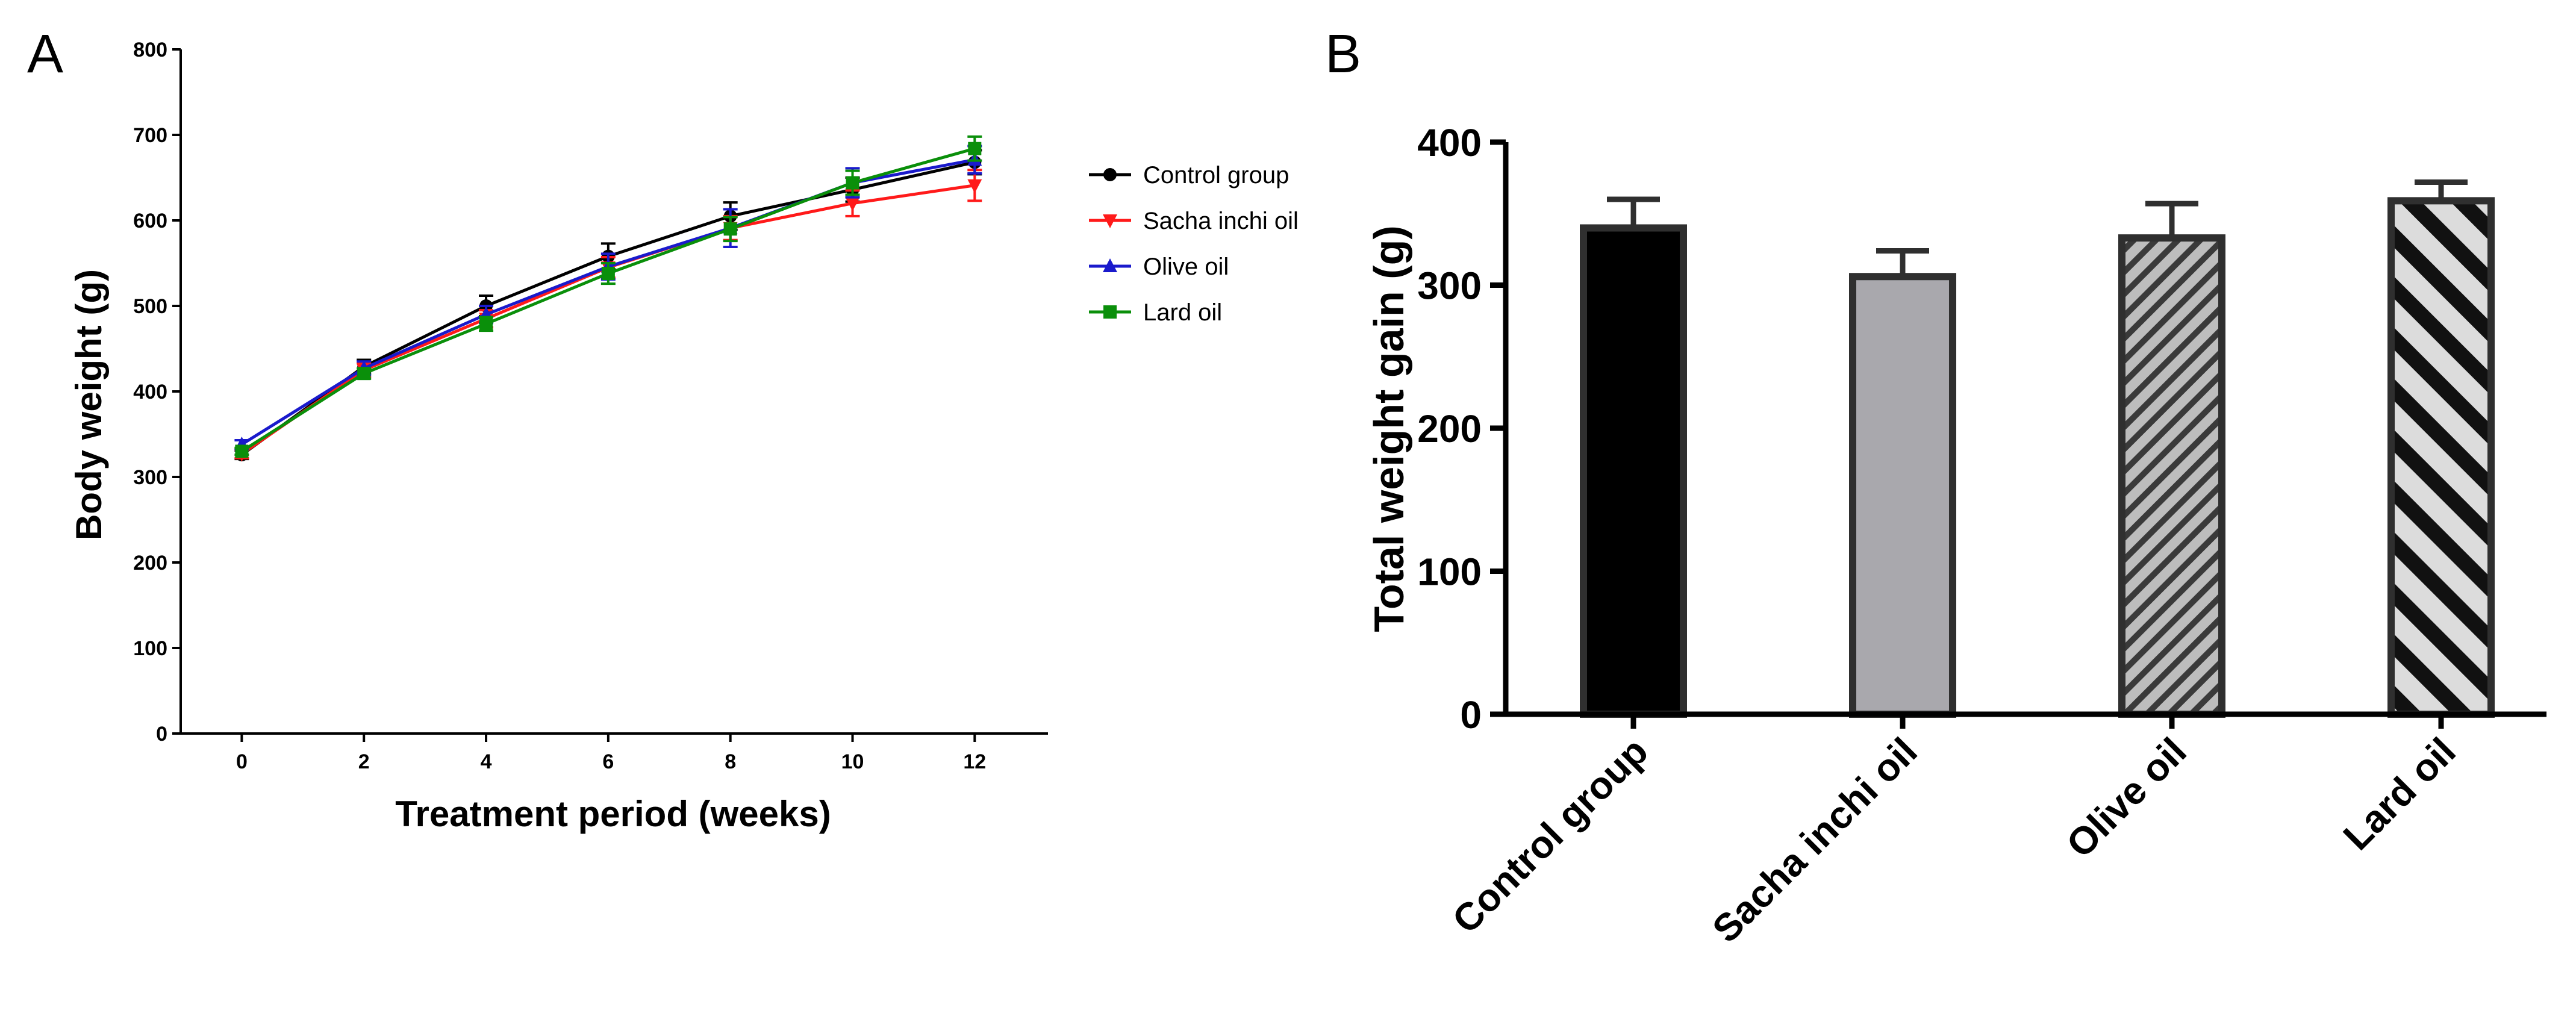  What do you see at coordinates (608, 761) in the screenshot?
I see `x-tick-label-a: 6` at bounding box center [608, 761].